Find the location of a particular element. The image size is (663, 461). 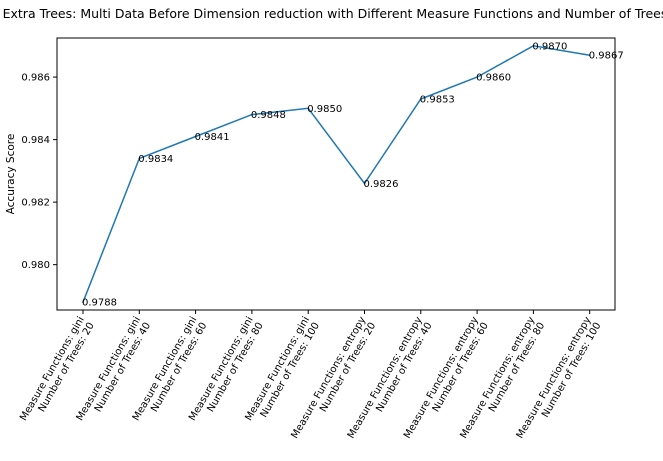

x-tick-label-line: Measure Functions: gini is located at coordinates (52, 369).